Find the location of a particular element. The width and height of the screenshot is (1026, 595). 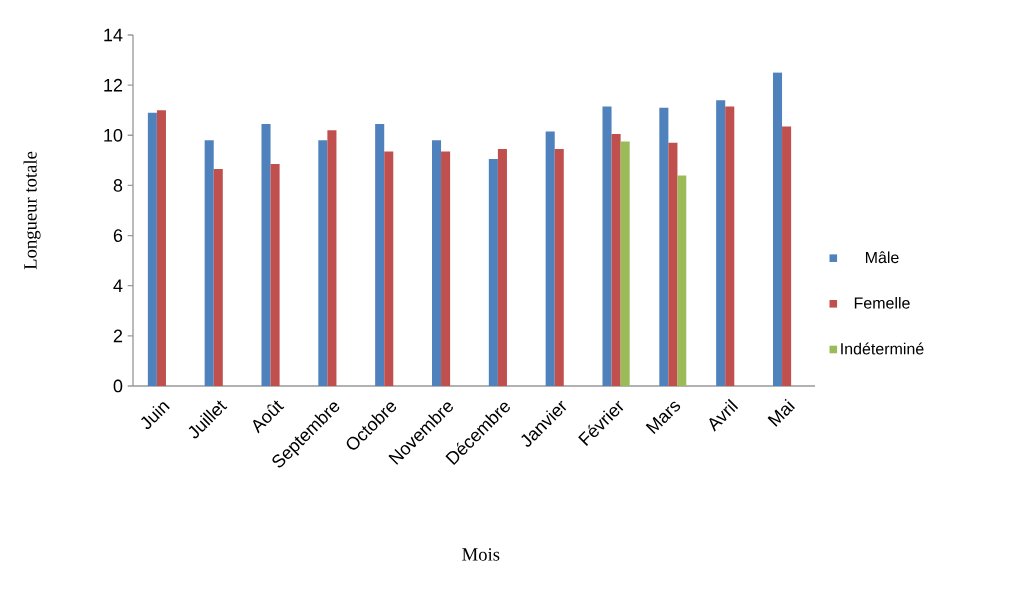

x-axis-title: Mois is located at coordinates (481, 554).